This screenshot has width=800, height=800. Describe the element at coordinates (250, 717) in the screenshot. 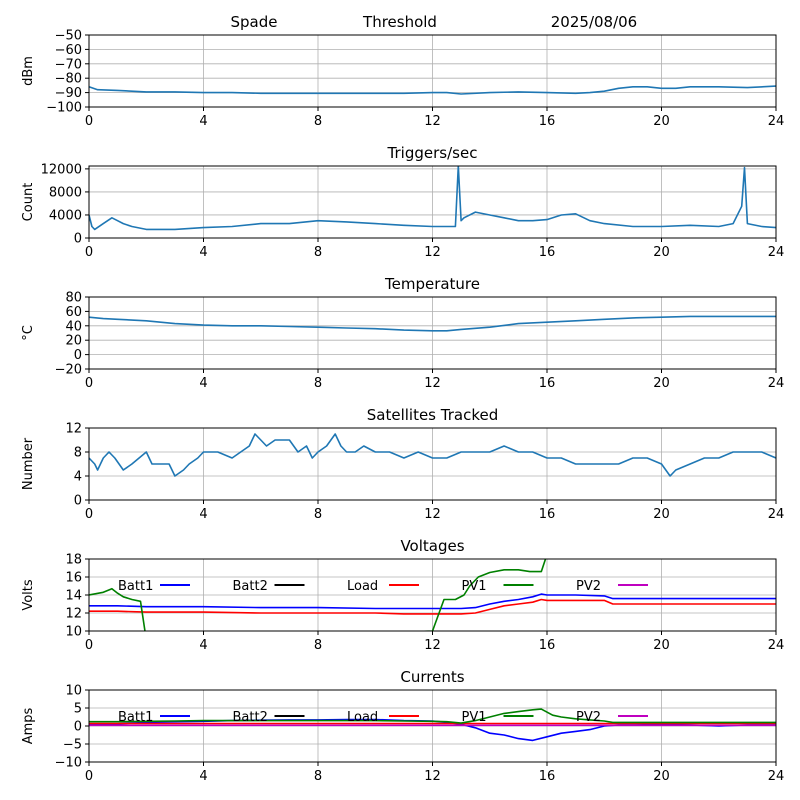

I see `legend-label-batt2: Batt2` at that location.